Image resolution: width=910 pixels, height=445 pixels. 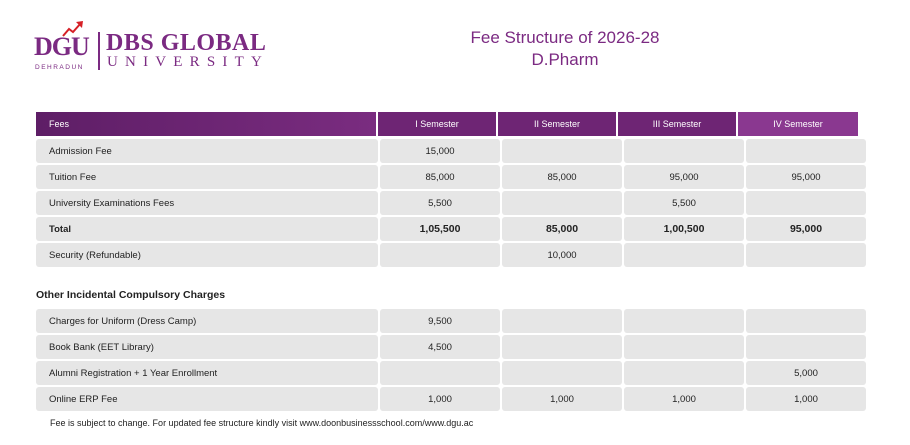 What do you see at coordinates (207, 255) in the screenshot?
I see `row-label: Security (Refundable)` at bounding box center [207, 255].